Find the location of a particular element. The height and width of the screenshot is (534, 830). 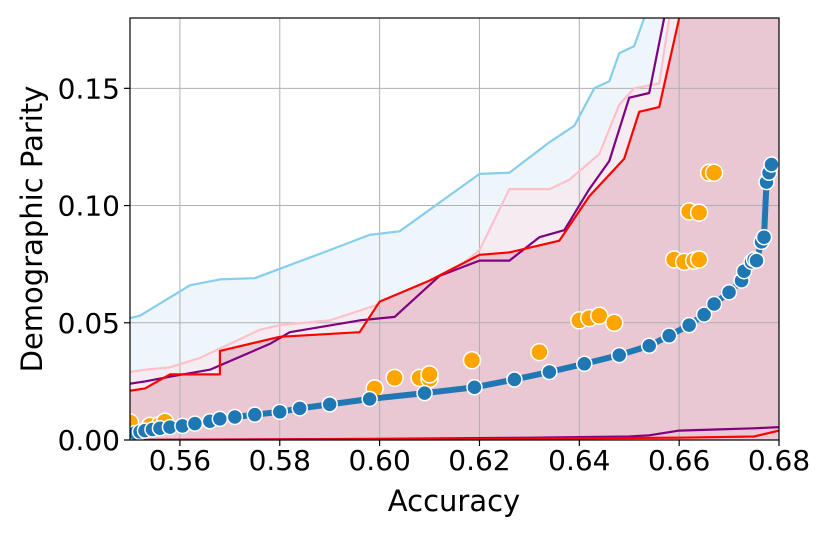

y-tick-label: 0.00 is located at coordinates (89, 440).